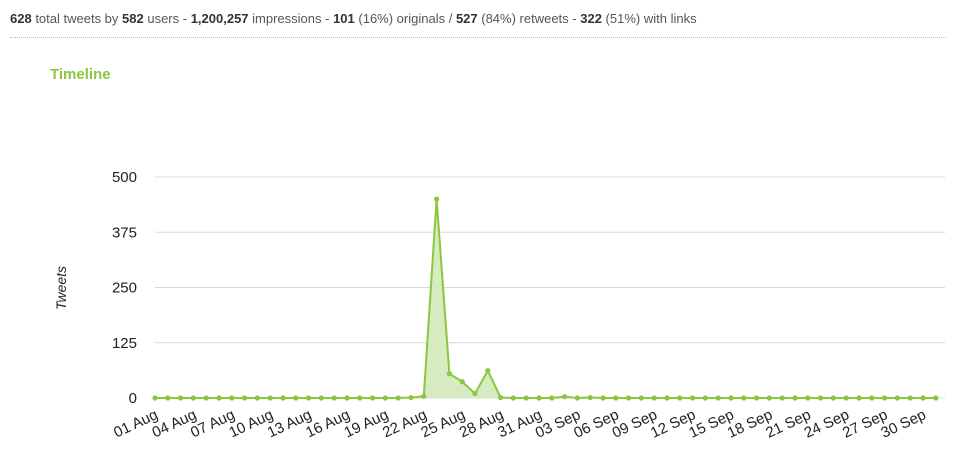 The width and height of the screenshot is (960, 470). What do you see at coordinates (903, 424) in the screenshot?
I see `x-tick-label: 30 Sep` at bounding box center [903, 424].